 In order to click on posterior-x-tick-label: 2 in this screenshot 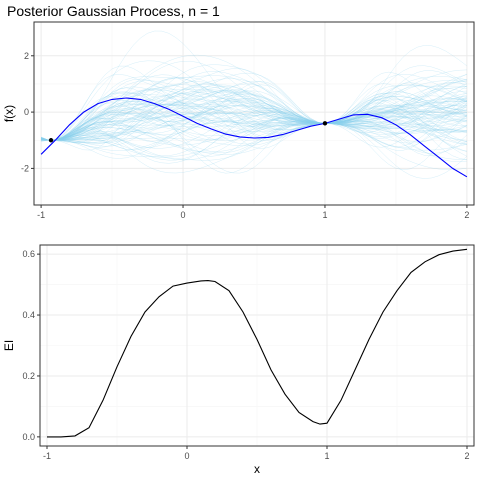, I will do `click(466, 215)`.